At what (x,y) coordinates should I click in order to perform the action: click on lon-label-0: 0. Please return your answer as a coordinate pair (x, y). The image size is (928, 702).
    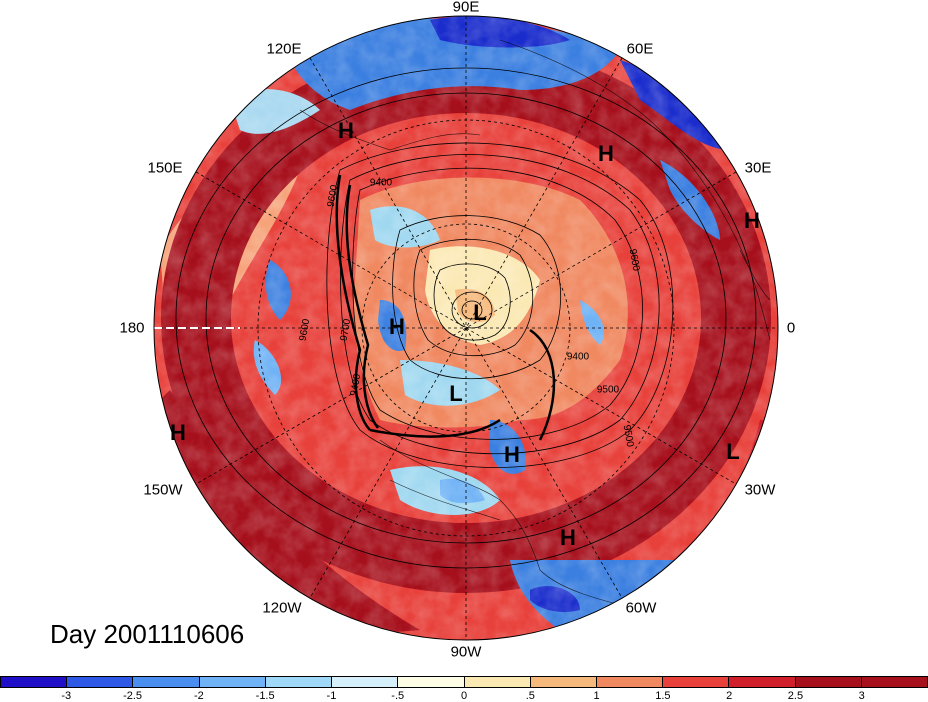
    Looking at the image, I should click on (791, 328).